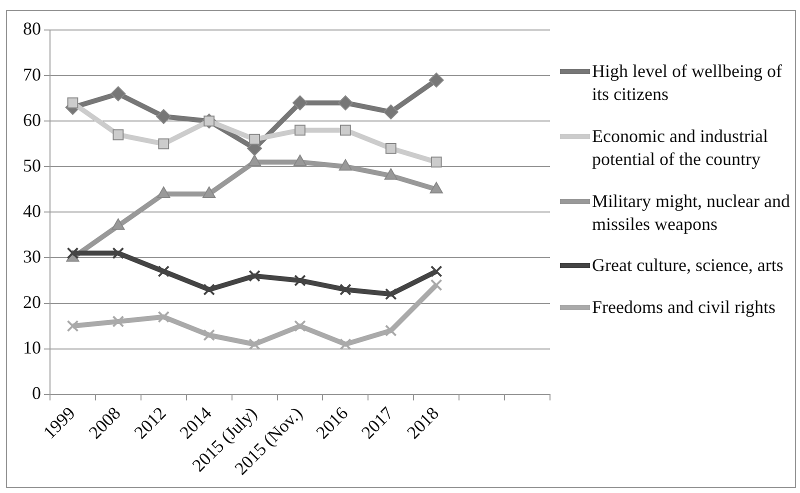  What do you see at coordinates (684, 307) in the screenshot?
I see `legend-label: Freedoms and civil rights` at bounding box center [684, 307].